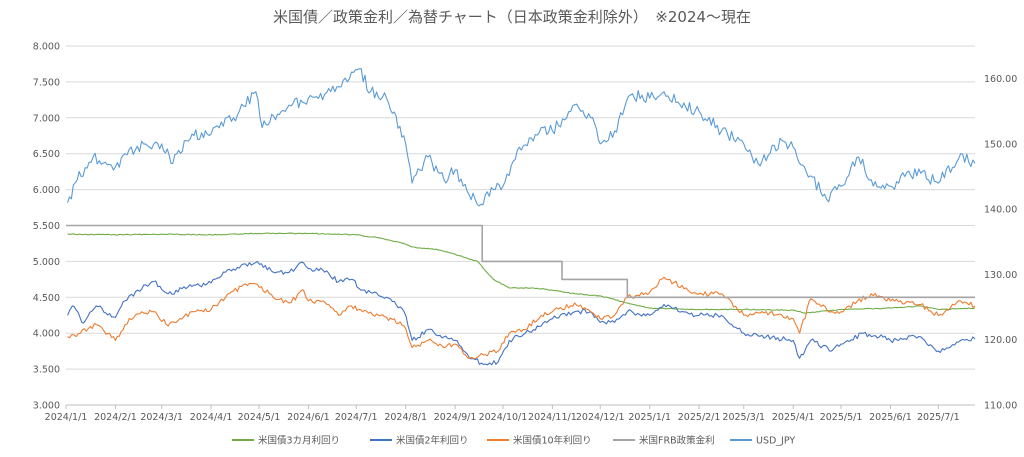 The height and width of the screenshot is (457, 1024). What do you see at coordinates (1000, 79) in the screenshot?
I see `y-right-tick-label: 160.00` at bounding box center [1000, 79].